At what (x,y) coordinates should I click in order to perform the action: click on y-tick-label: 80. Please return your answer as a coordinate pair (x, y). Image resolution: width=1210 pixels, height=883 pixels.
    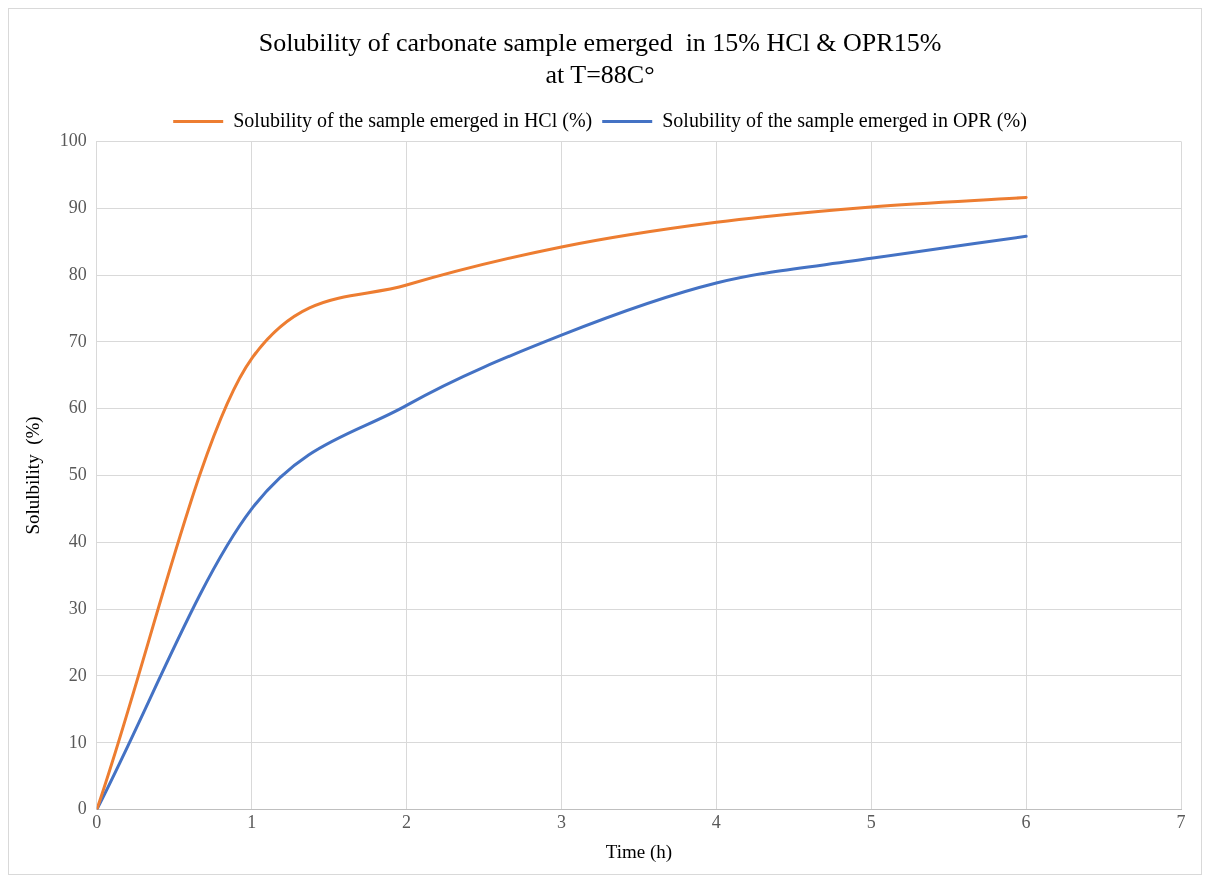
    Looking at the image, I should click on (77, 273).